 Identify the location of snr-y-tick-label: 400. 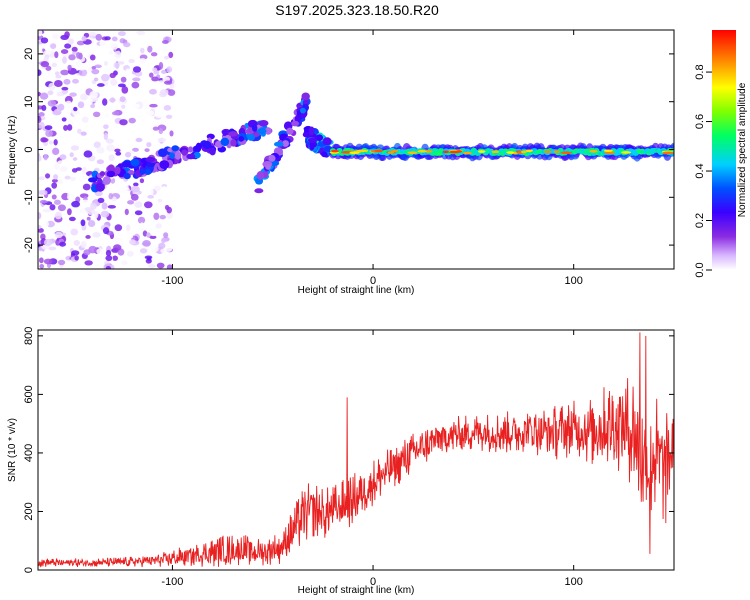
(29, 453).